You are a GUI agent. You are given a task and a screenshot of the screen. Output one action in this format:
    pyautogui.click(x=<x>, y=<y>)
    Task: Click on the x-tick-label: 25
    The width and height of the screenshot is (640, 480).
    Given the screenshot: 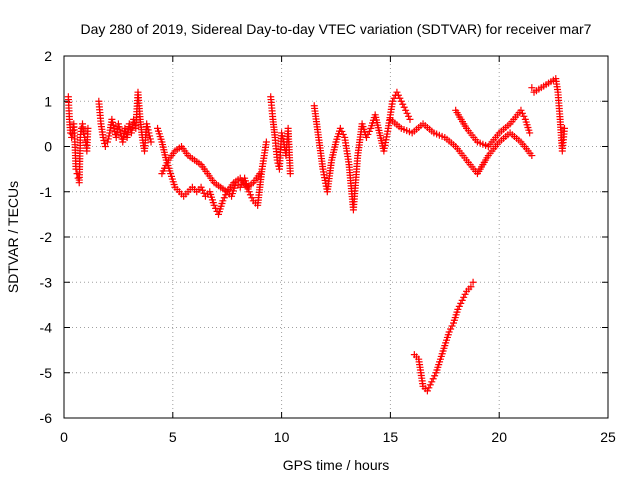 What is the action you would take?
    pyautogui.click(x=608, y=437)
    